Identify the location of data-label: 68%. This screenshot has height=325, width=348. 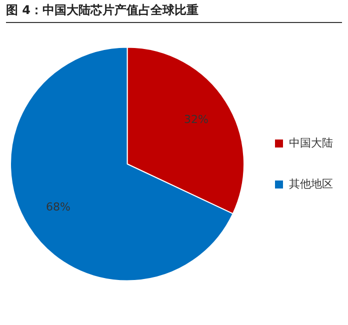
(58, 207).